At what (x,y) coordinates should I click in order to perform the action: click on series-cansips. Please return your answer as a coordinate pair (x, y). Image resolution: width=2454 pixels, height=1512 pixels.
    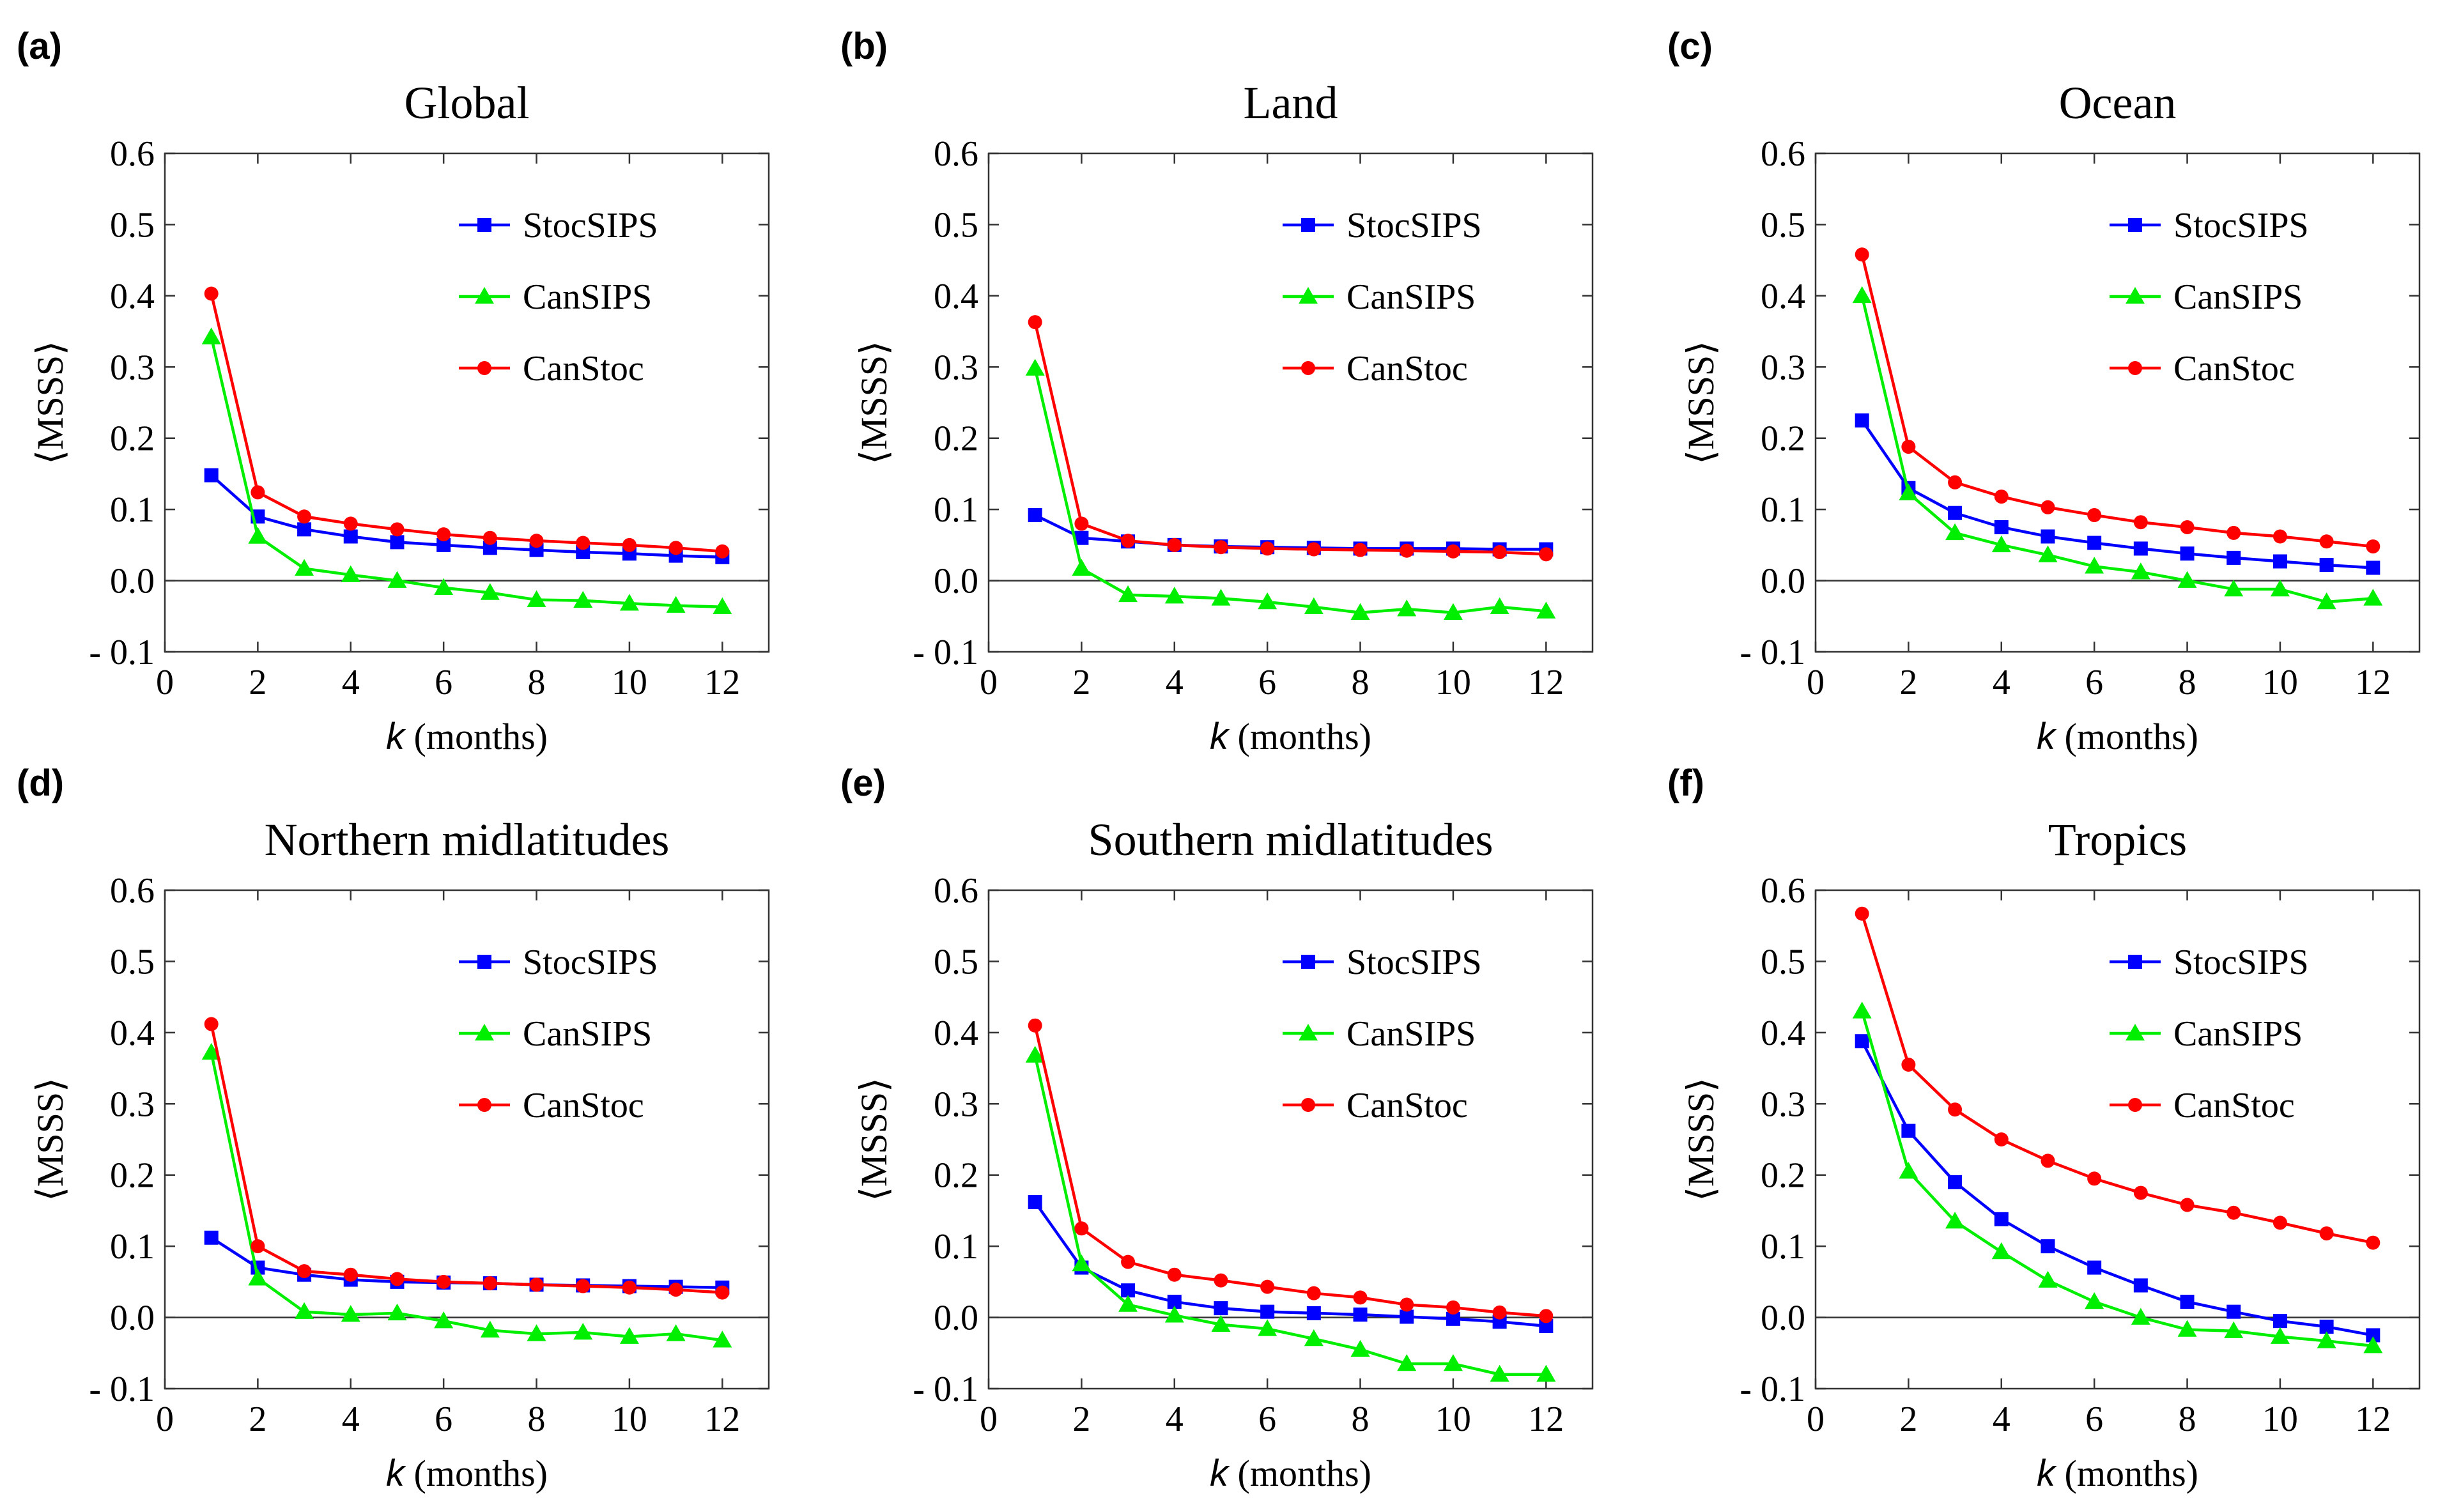
    Looking at the image, I should click on (2117, 448).